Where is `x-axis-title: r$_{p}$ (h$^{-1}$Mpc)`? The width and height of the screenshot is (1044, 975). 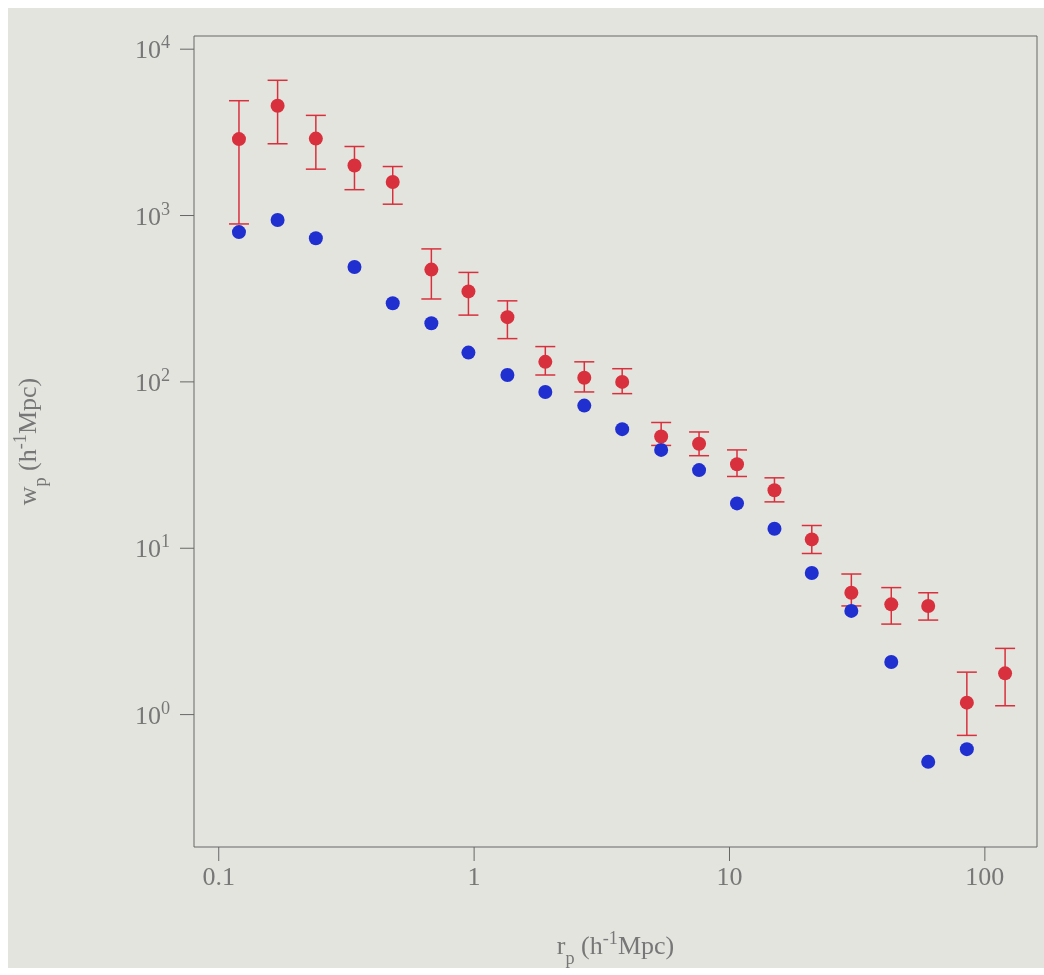
x-axis-title: r$_{p}$ (h$^{-1}$Mpc) is located at coordinates (615, 948).